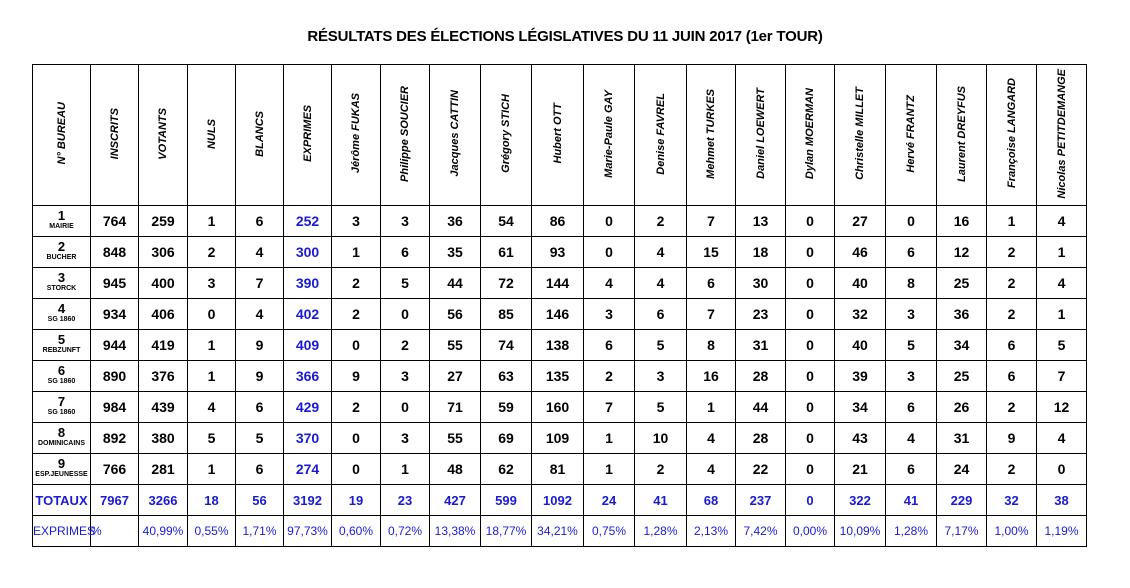  Describe the element at coordinates (307, 252) in the screenshot. I see `value-cell: 300` at that location.